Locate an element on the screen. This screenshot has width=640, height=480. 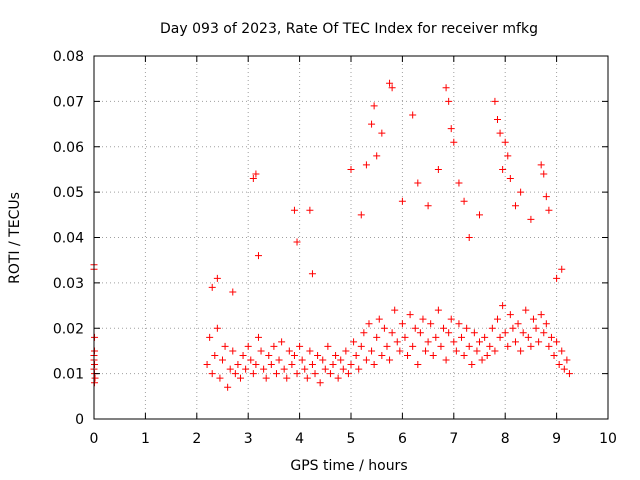
x-tick-label: 0 is located at coordinates (94, 439).